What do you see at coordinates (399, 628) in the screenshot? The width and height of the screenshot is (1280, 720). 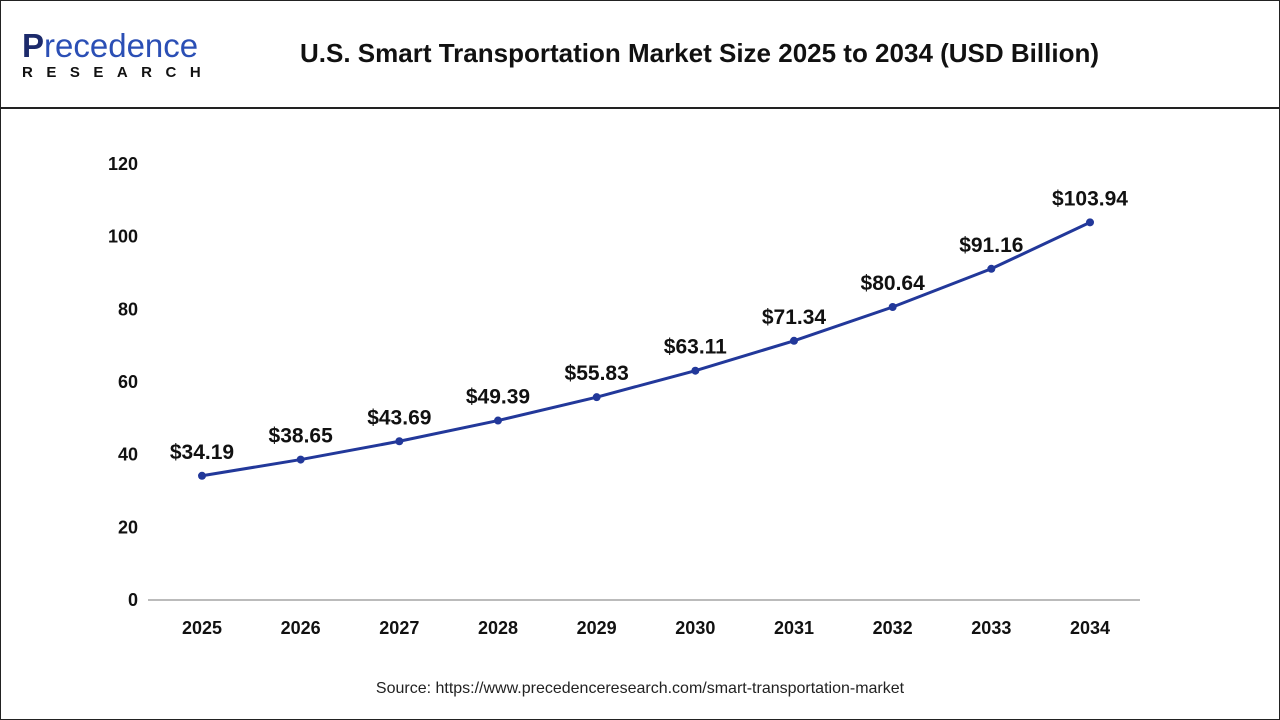 I see `x-tick-label: 2027` at bounding box center [399, 628].